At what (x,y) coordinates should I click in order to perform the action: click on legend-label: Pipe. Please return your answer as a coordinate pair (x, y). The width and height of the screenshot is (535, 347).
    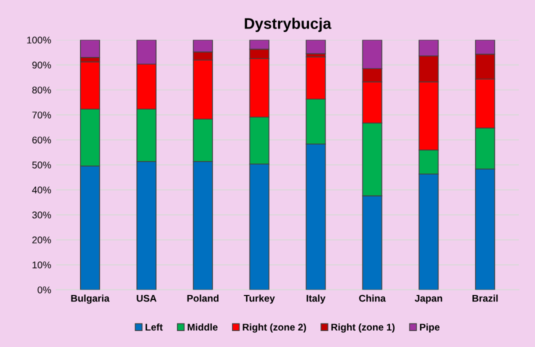
    Looking at the image, I should click on (430, 328).